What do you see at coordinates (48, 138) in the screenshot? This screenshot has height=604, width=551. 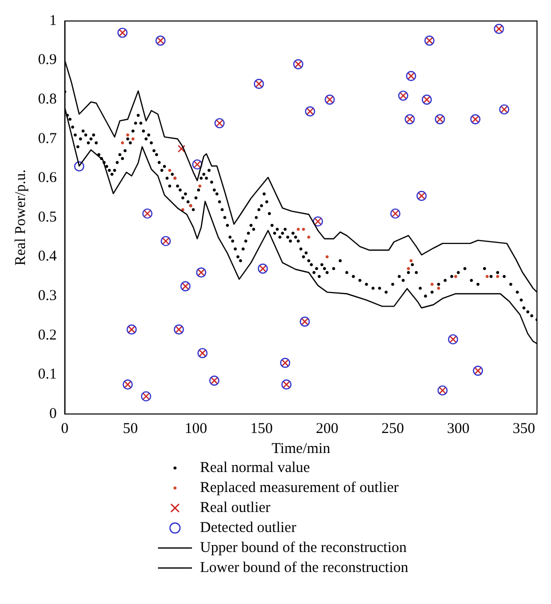 I see `y-tick-label: 0.7` at bounding box center [48, 138].